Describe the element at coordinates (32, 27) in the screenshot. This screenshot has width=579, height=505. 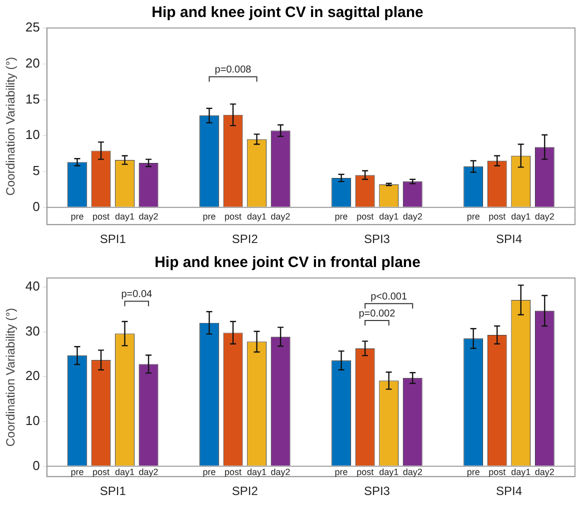
I see `y-tick-label: 25` at that location.